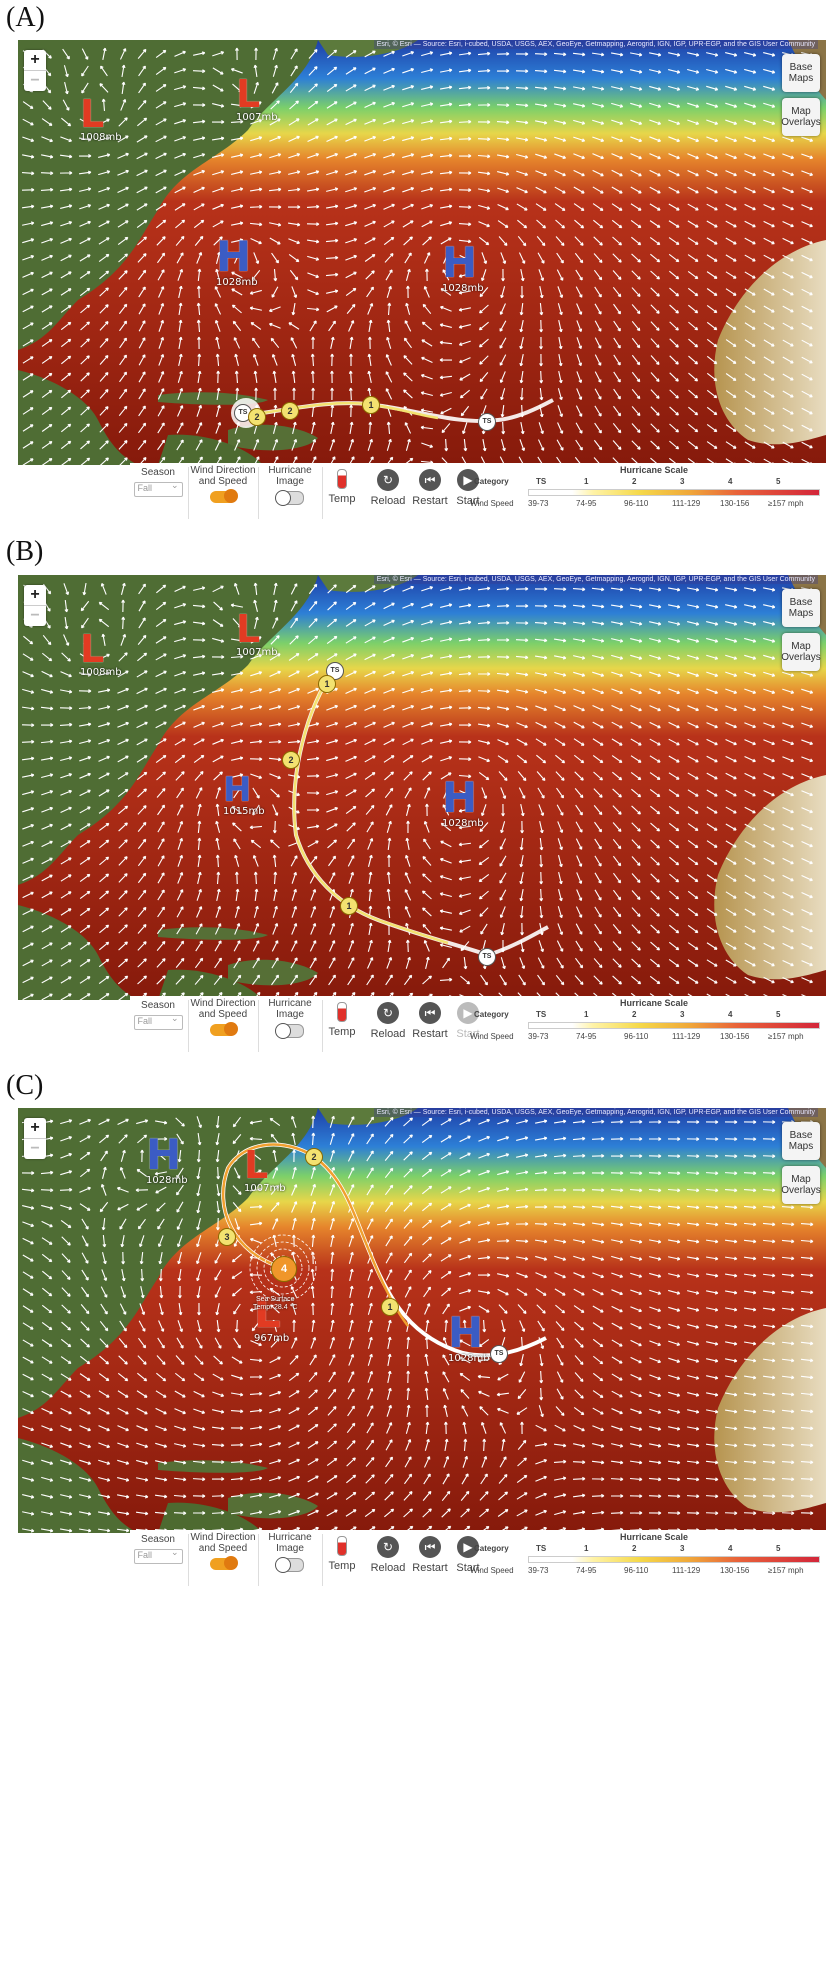 The width and height of the screenshot is (838, 1982). What do you see at coordinates (491, 1548) in the screenshot?
I see `category-label: Category` at bounding box center [491, 1548].